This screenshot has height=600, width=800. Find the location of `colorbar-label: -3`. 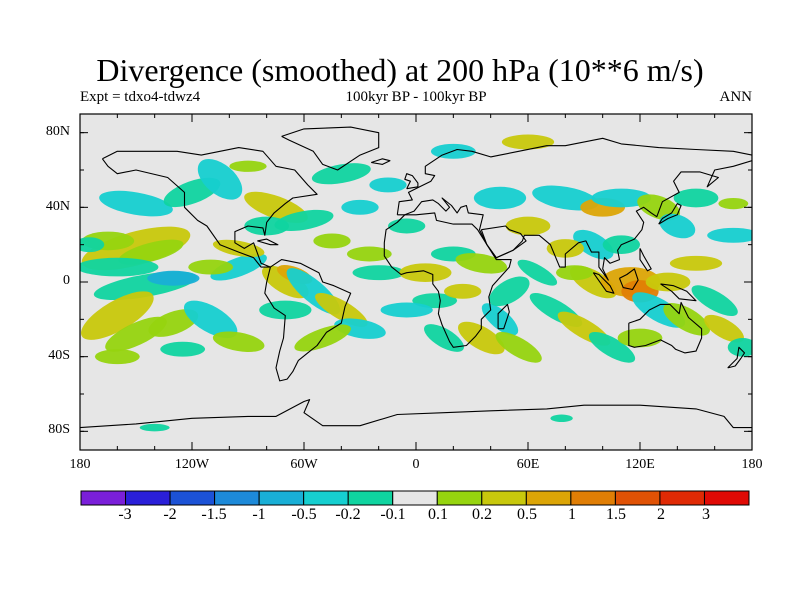

colorbar-label: -3 is located at coordinates (125, 514).